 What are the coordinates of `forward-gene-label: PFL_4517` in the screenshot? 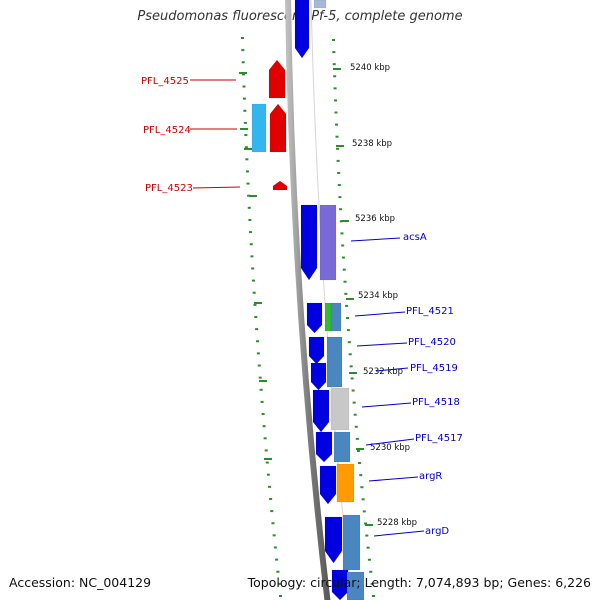 It's located at (439, 438).